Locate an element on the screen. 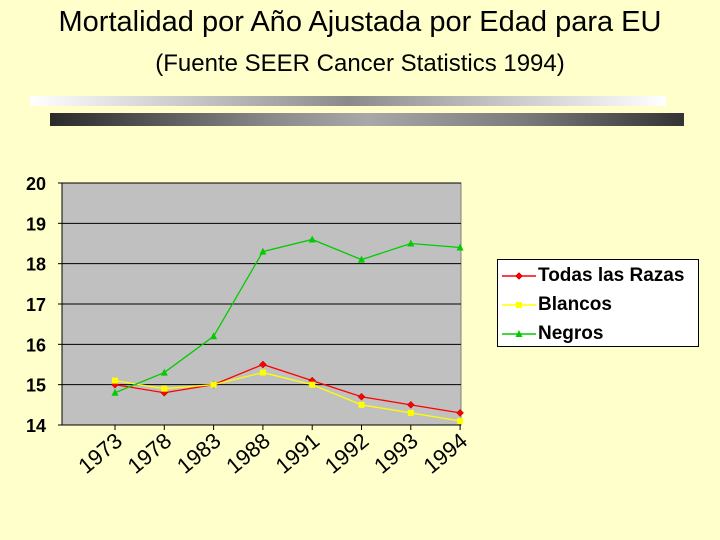 The image size is (720, 540). legend-item-negros: Negros is located at coordinates (598, 334).